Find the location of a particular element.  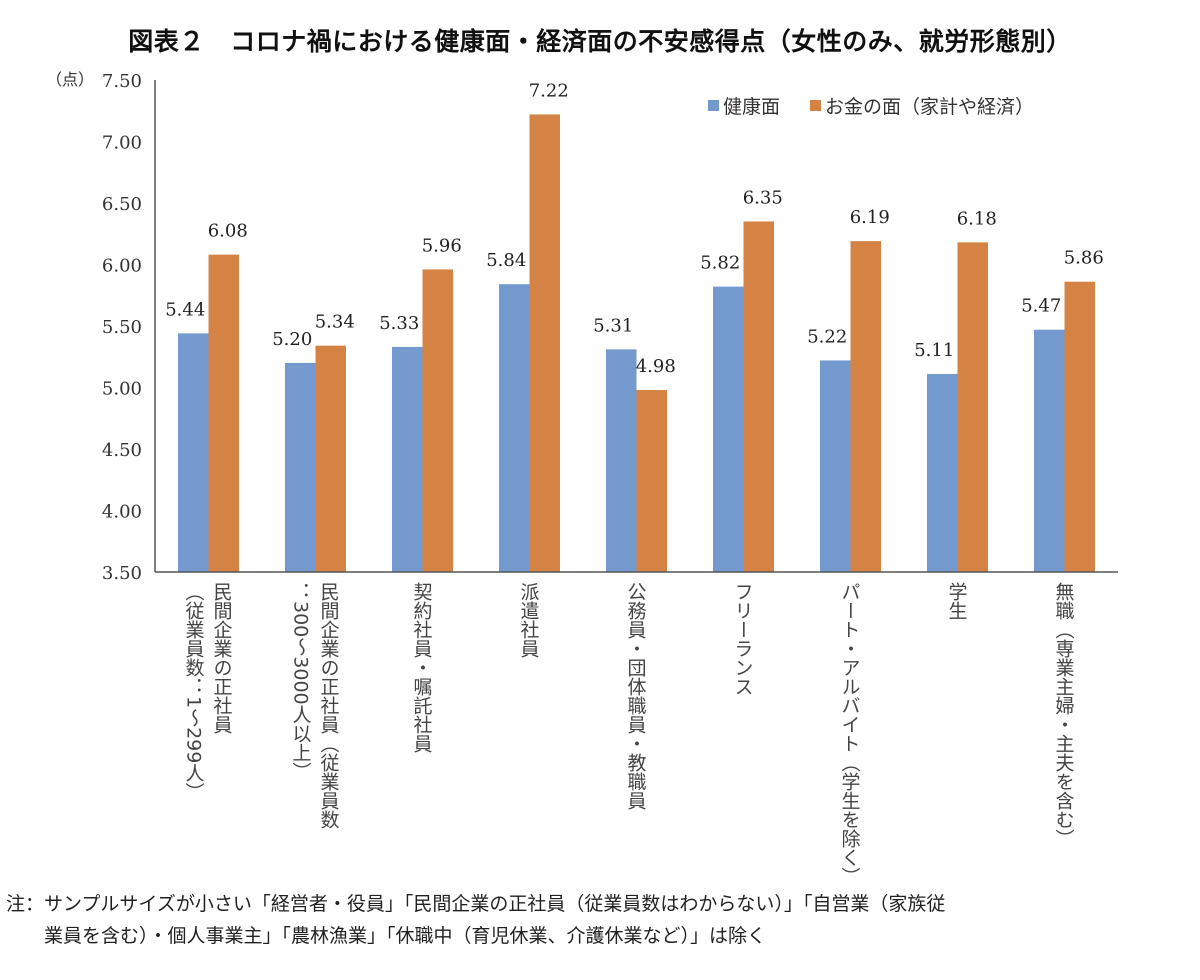

legend-item-money: お金の面（家計や経済） is located at coordinates (922, 105).